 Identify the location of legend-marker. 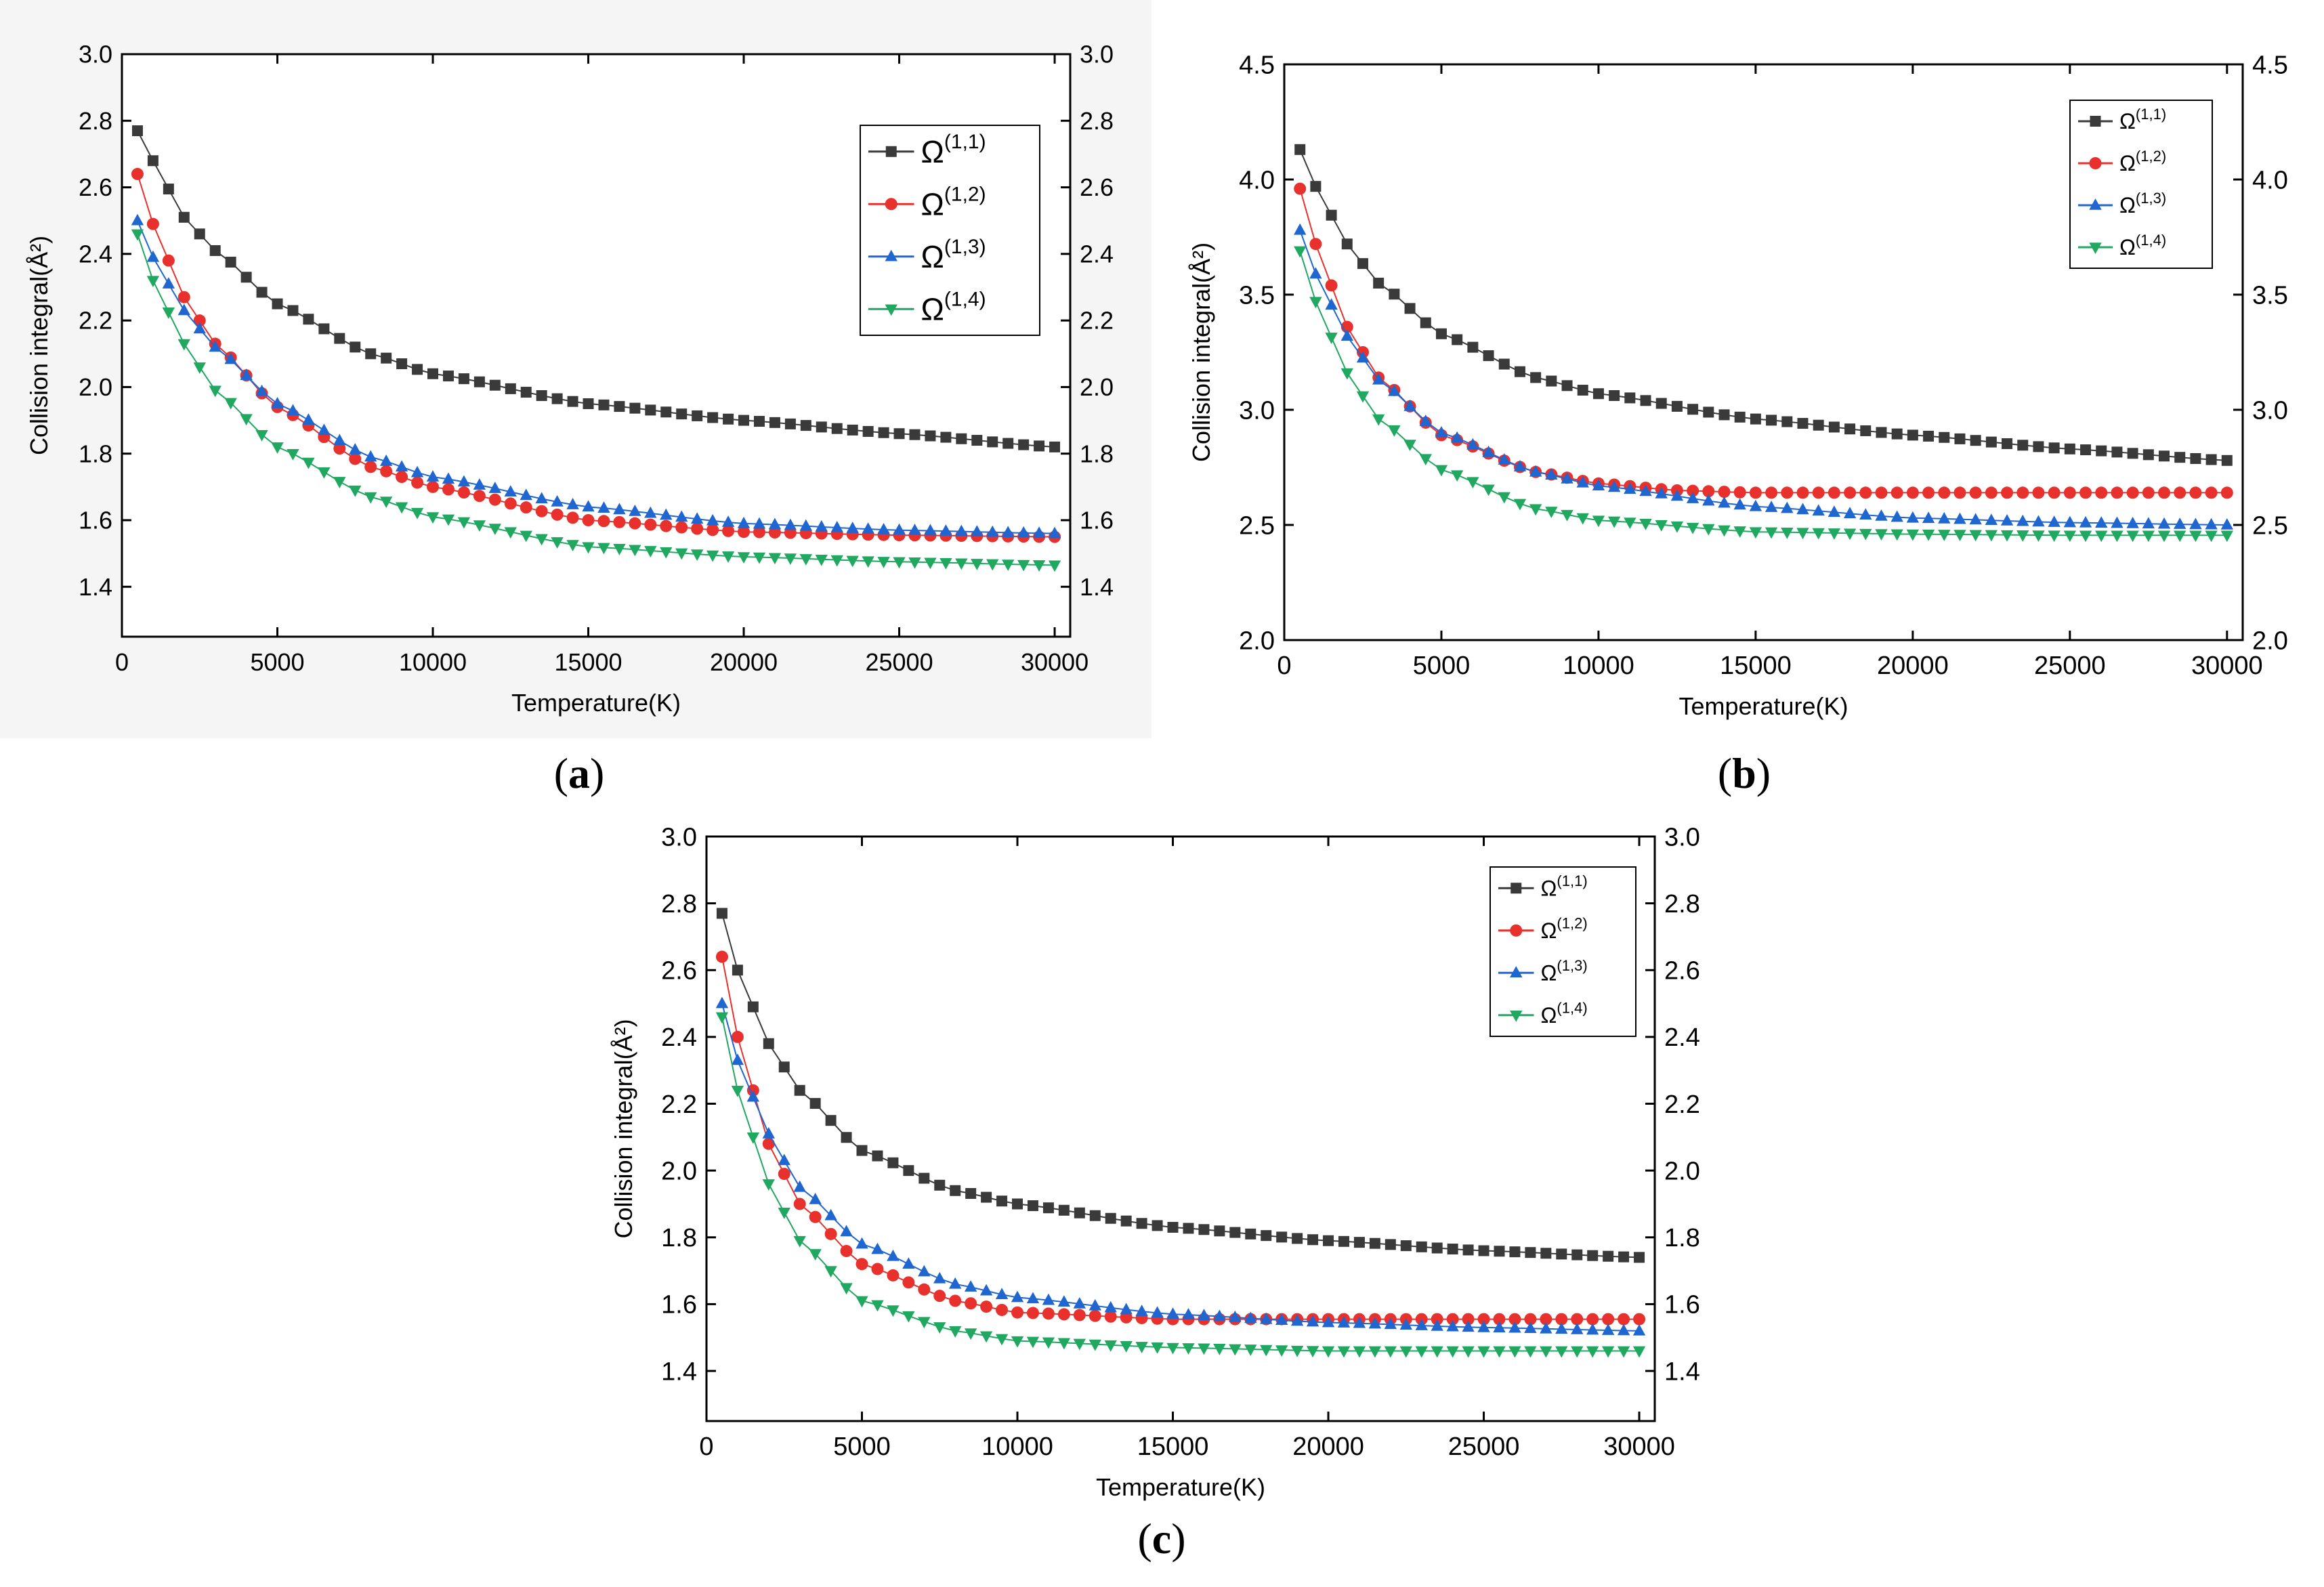
(1516, 972).